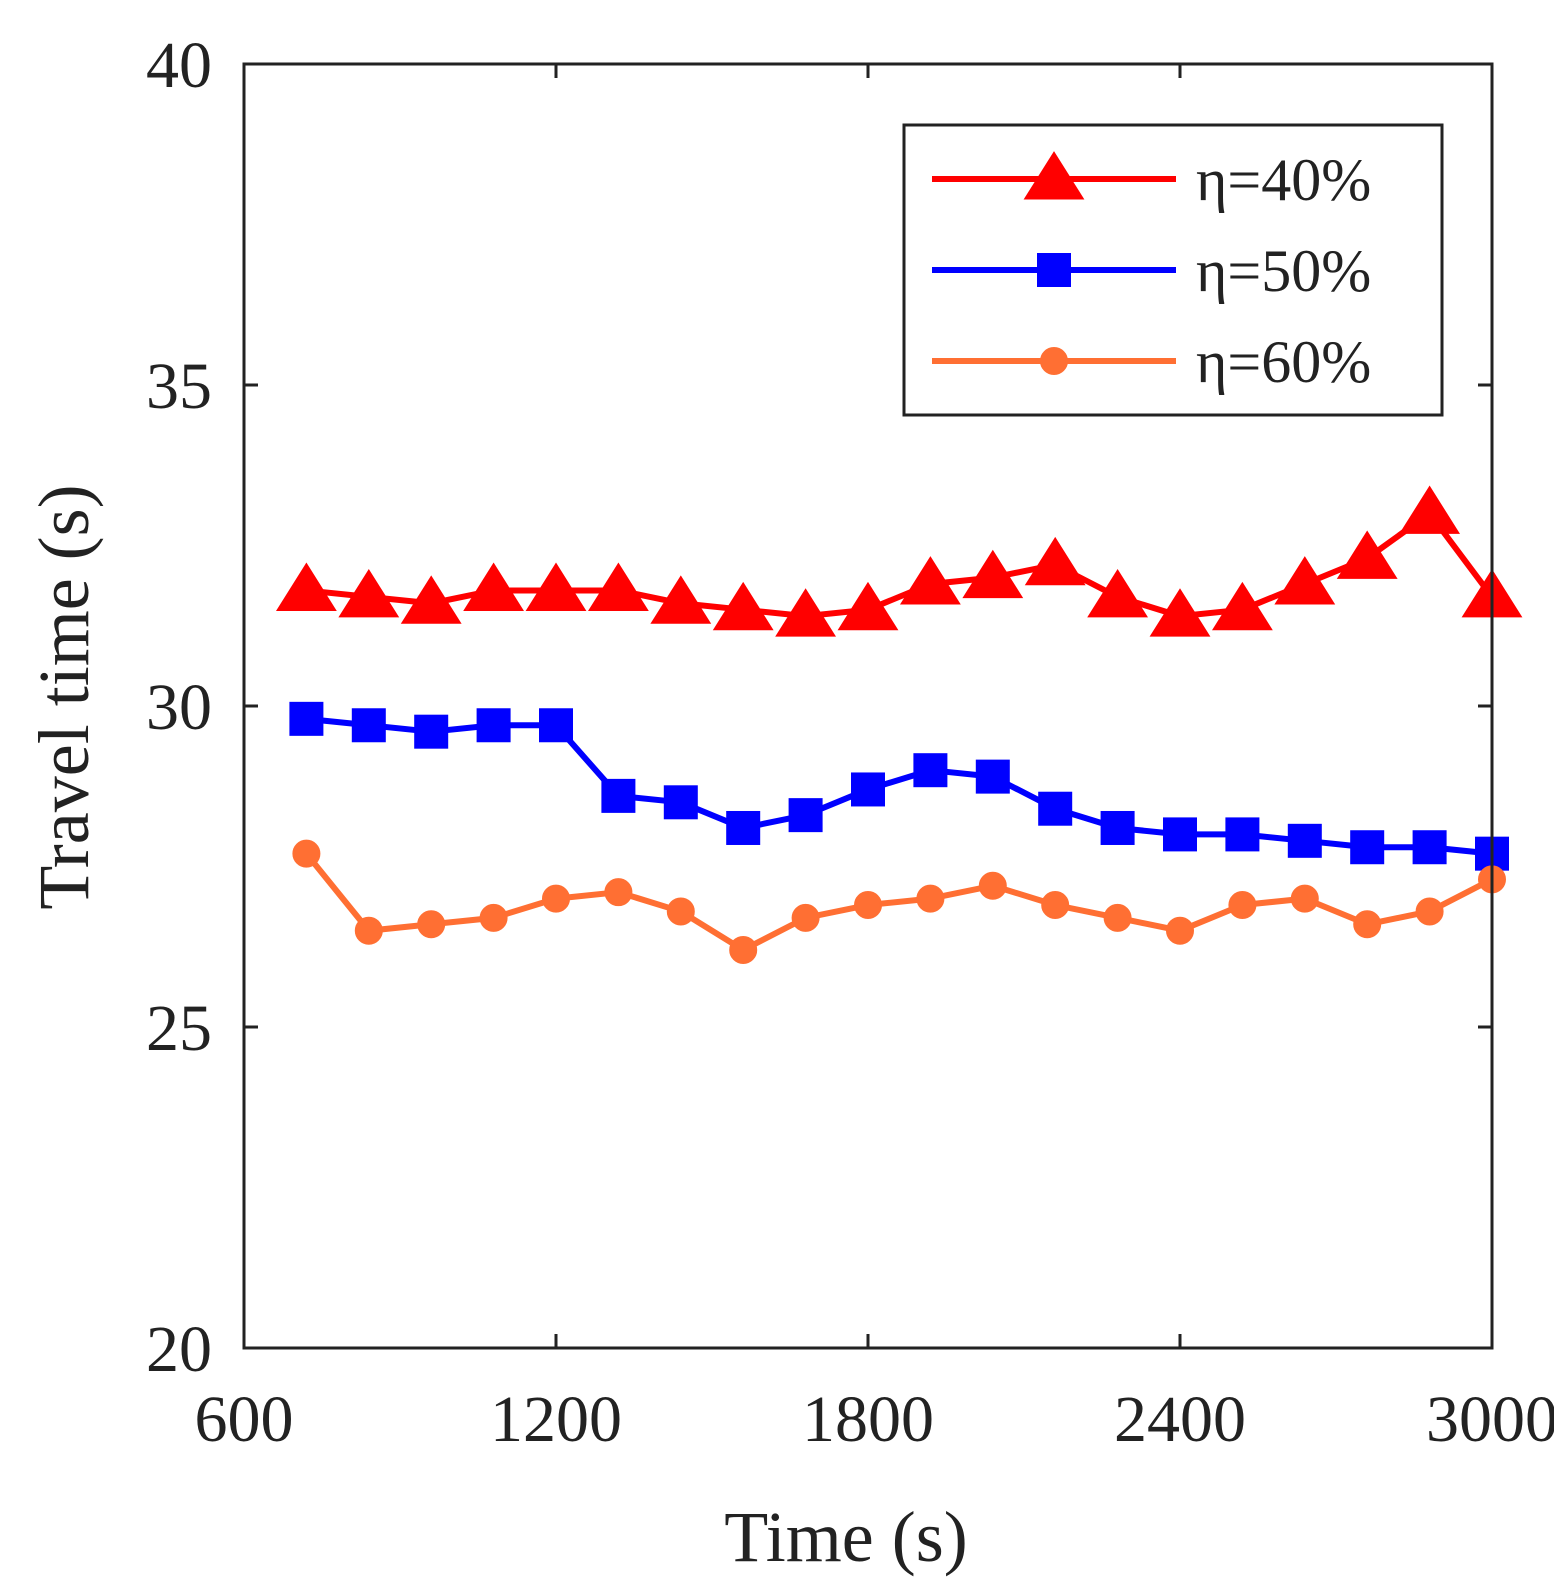  Describe the element at coordinates (179, 1028) in the screenshot. I see `y-tick-label: 25` at that location.